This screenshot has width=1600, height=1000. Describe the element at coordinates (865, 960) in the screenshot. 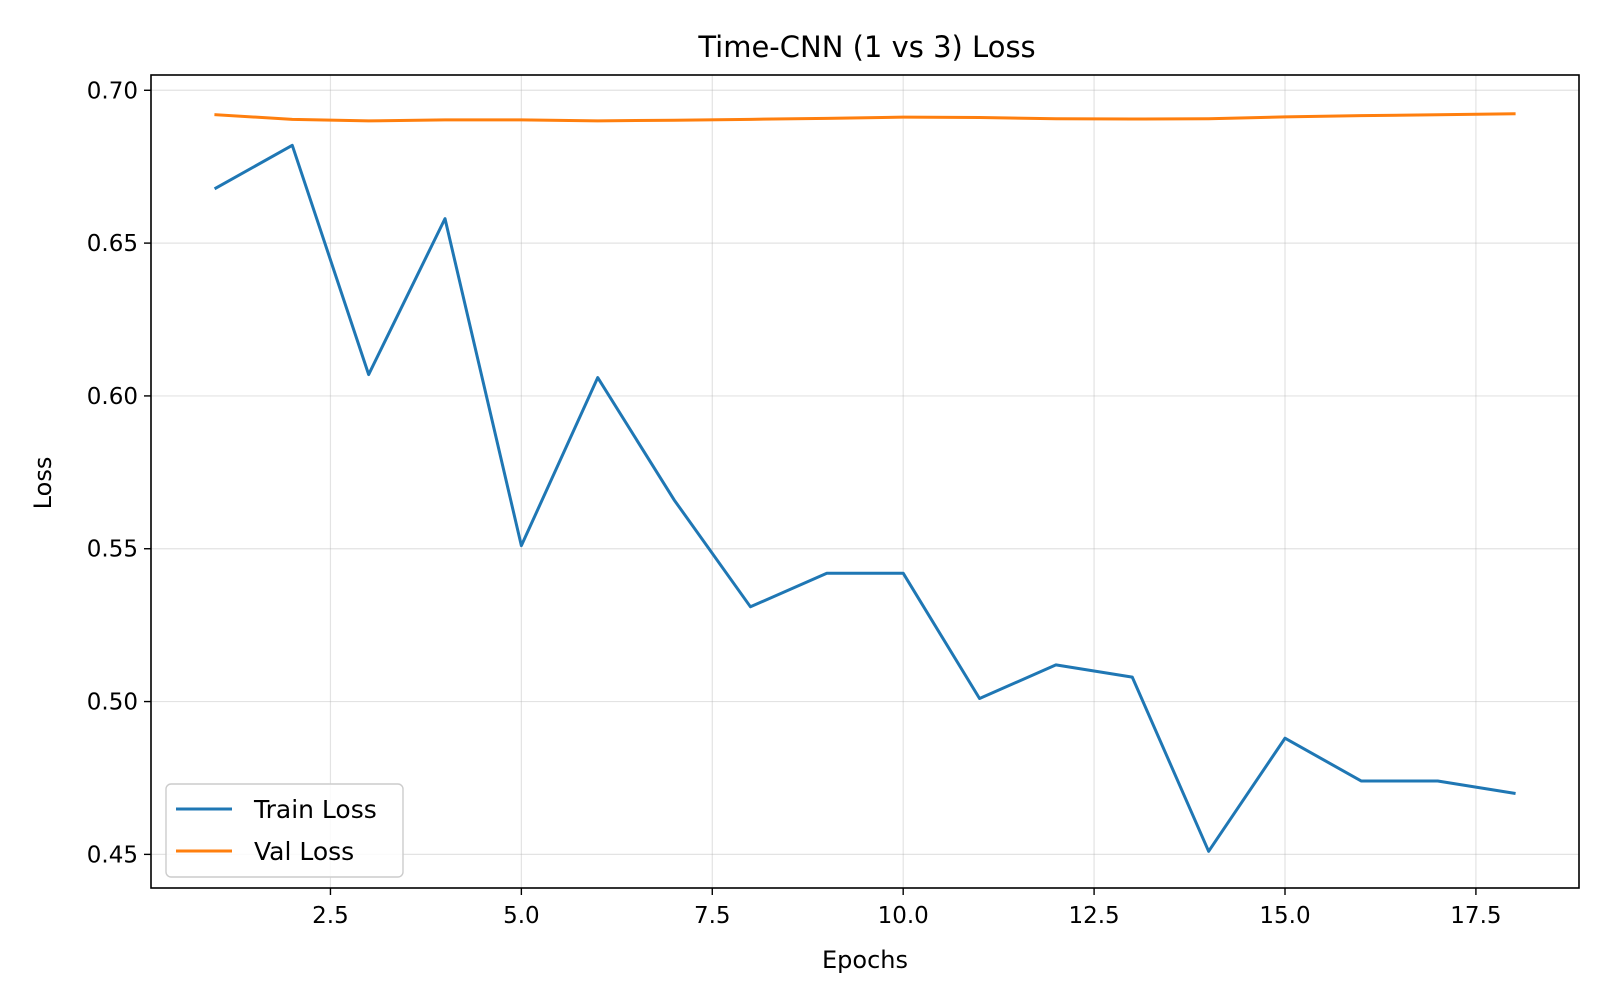

I see `x-axis-label: Epochs` at that location.